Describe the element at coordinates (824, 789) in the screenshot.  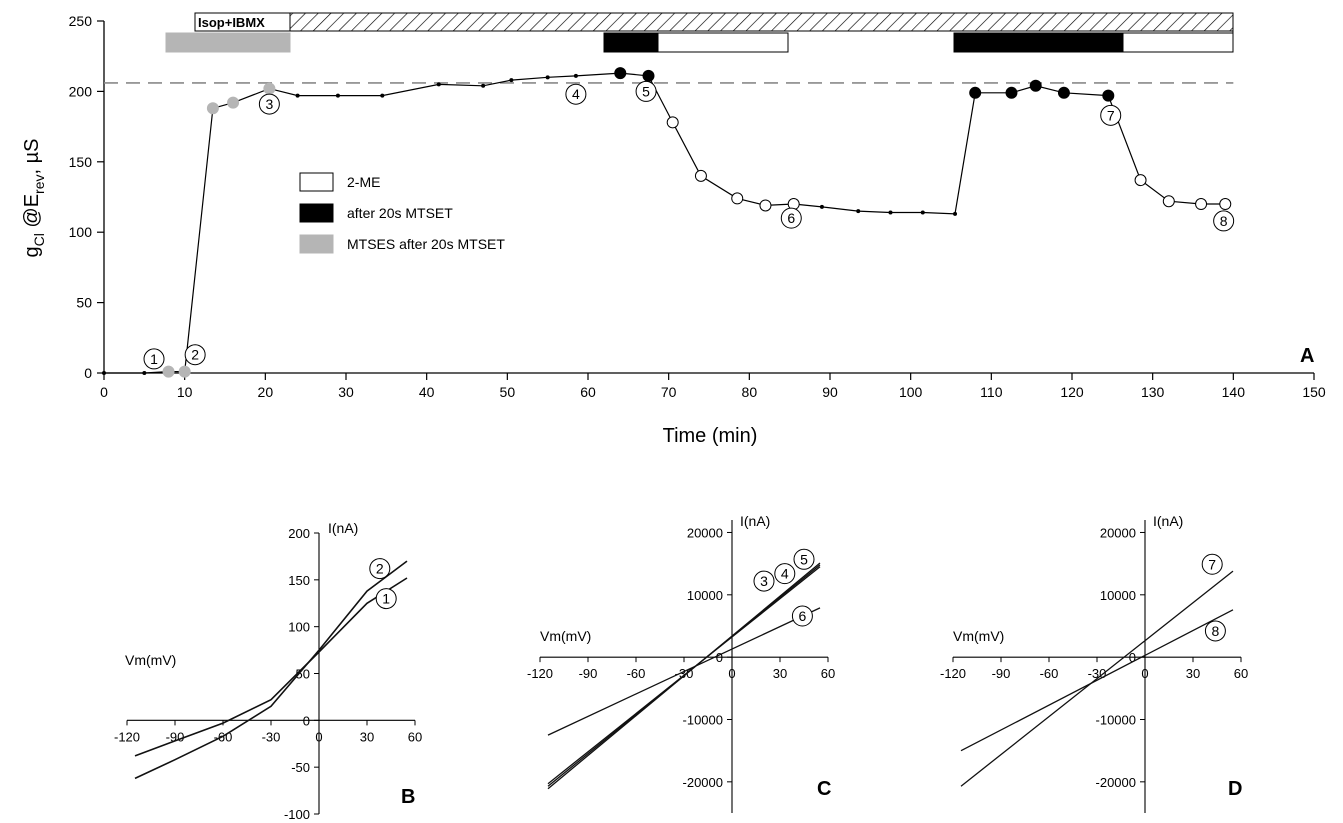
I see `panel-c-letter: C` at that location.